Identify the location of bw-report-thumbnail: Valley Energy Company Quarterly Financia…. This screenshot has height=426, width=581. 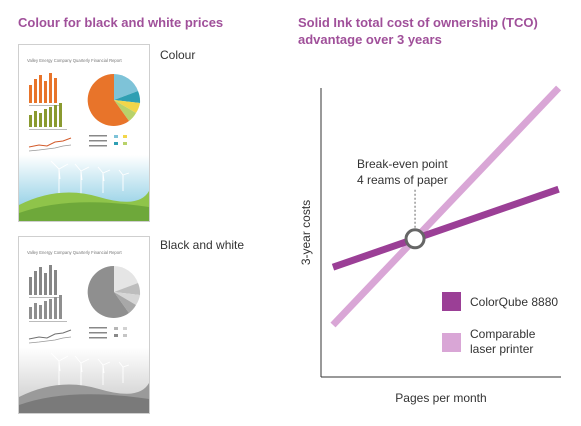
(84, 325).